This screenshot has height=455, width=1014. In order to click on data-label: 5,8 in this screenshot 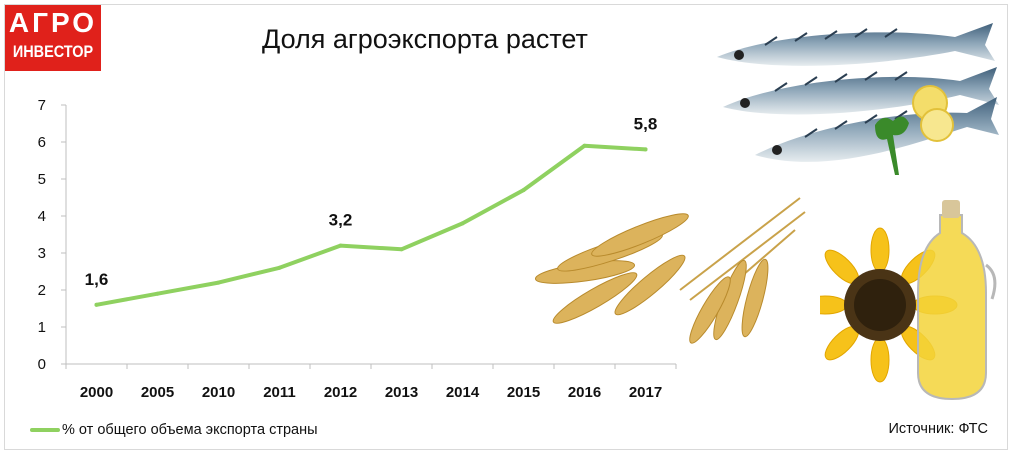, I will do `click(646, 123)`.